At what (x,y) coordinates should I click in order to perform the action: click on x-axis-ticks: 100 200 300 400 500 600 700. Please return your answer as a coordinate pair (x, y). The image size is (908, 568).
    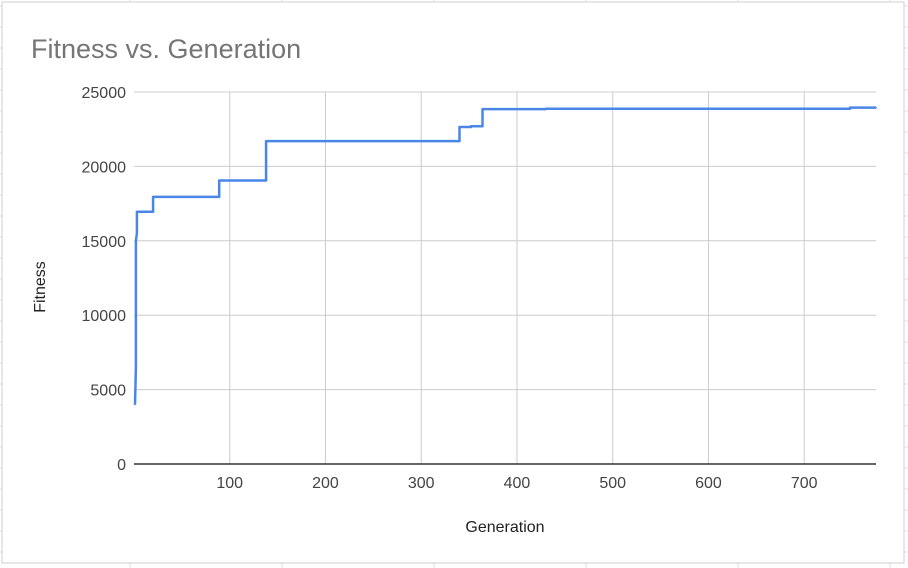
    Looking at the image, I should click on (516, 483).